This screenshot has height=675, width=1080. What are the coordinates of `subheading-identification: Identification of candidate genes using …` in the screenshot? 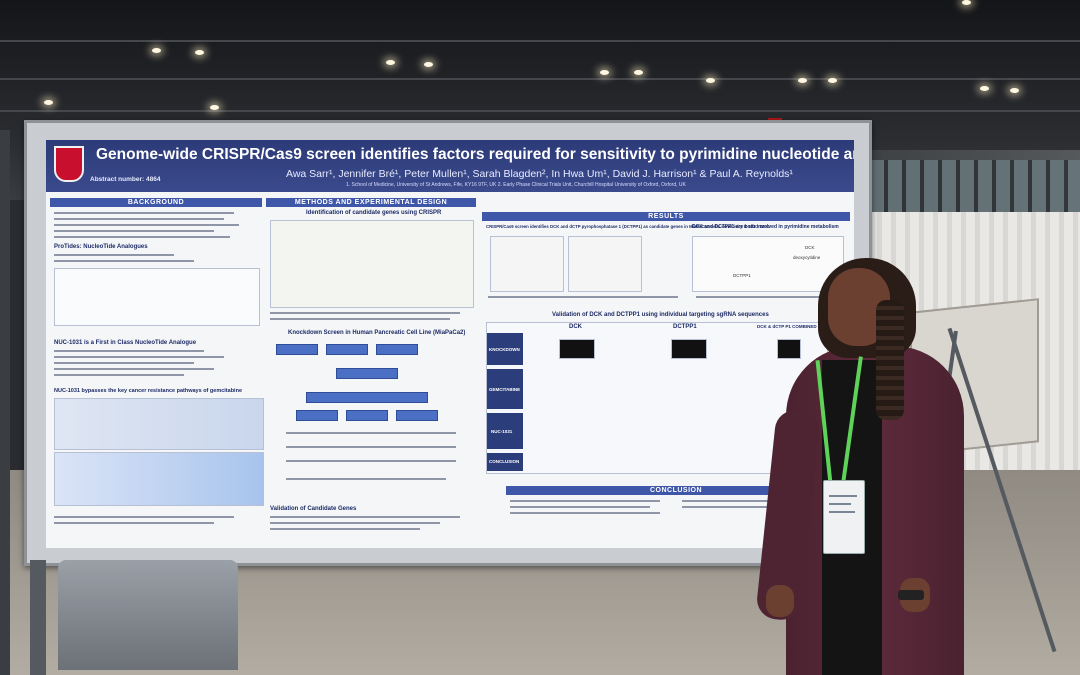 It's located at (374, 213).